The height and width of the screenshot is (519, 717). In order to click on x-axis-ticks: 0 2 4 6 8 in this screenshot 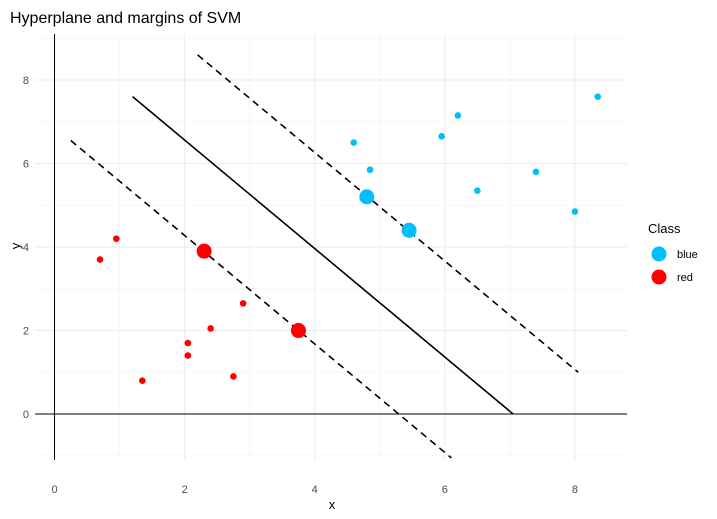, I will do `click(314, 490)`.